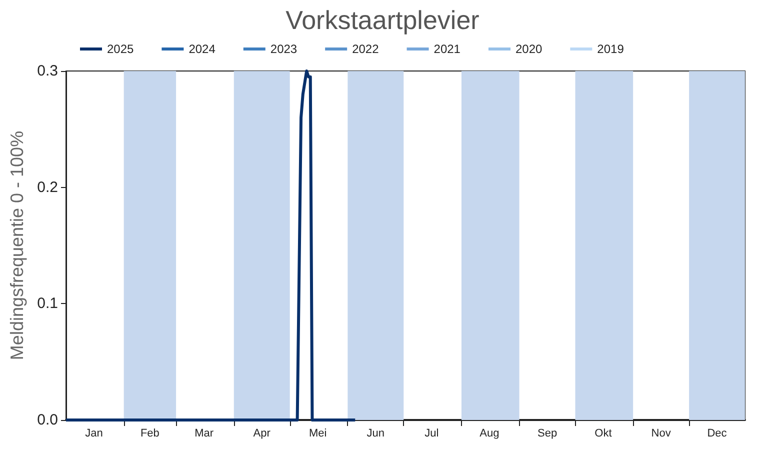  What do you see at coordinates (375, 434) in the screenshot?
I see `x-tick-label: Jun` at bounding box center [375, 434].